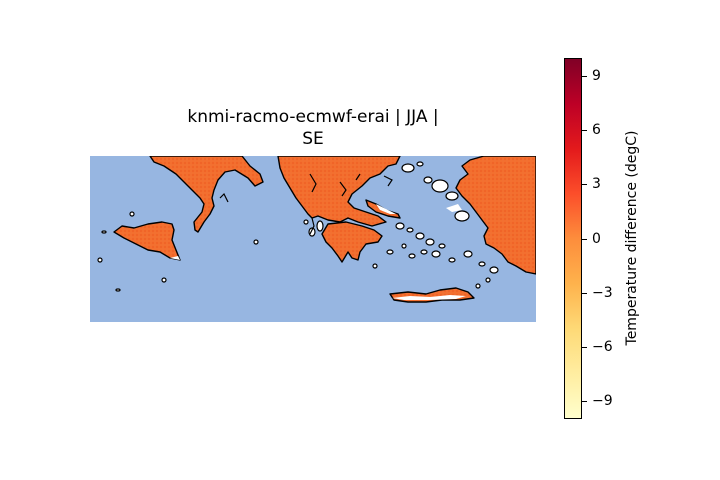 Image resolution: width=720 pixels, height=480 pixels. I want to click on colorbar-tick-label: −3, so click(602, 292).